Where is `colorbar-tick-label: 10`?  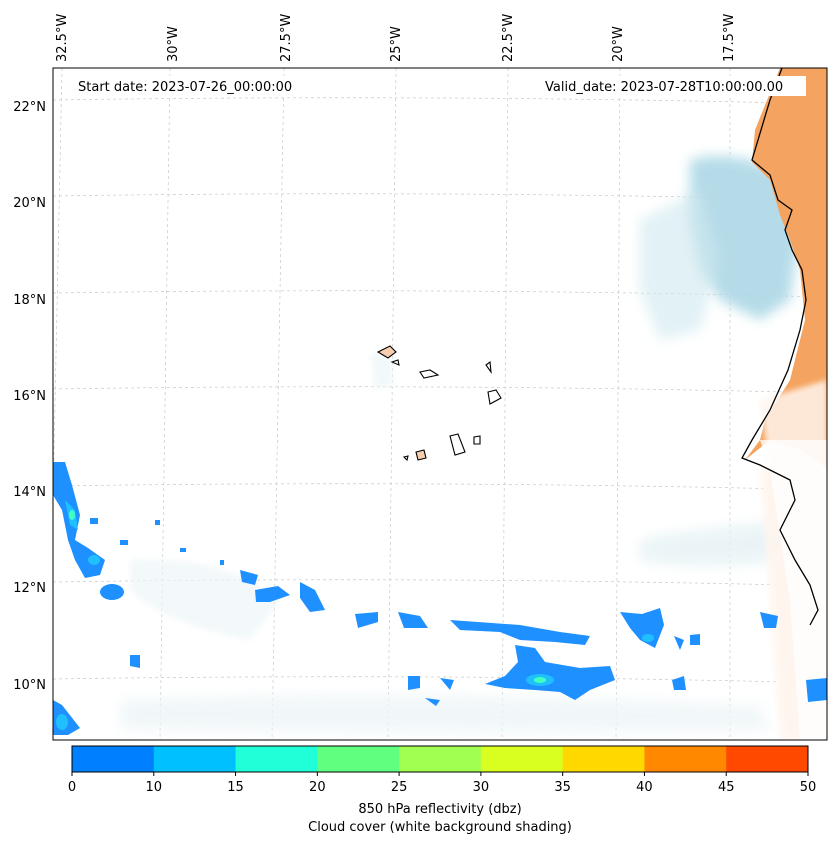 colorbar-tick-label: 10 is located at coordinates (154, 787).